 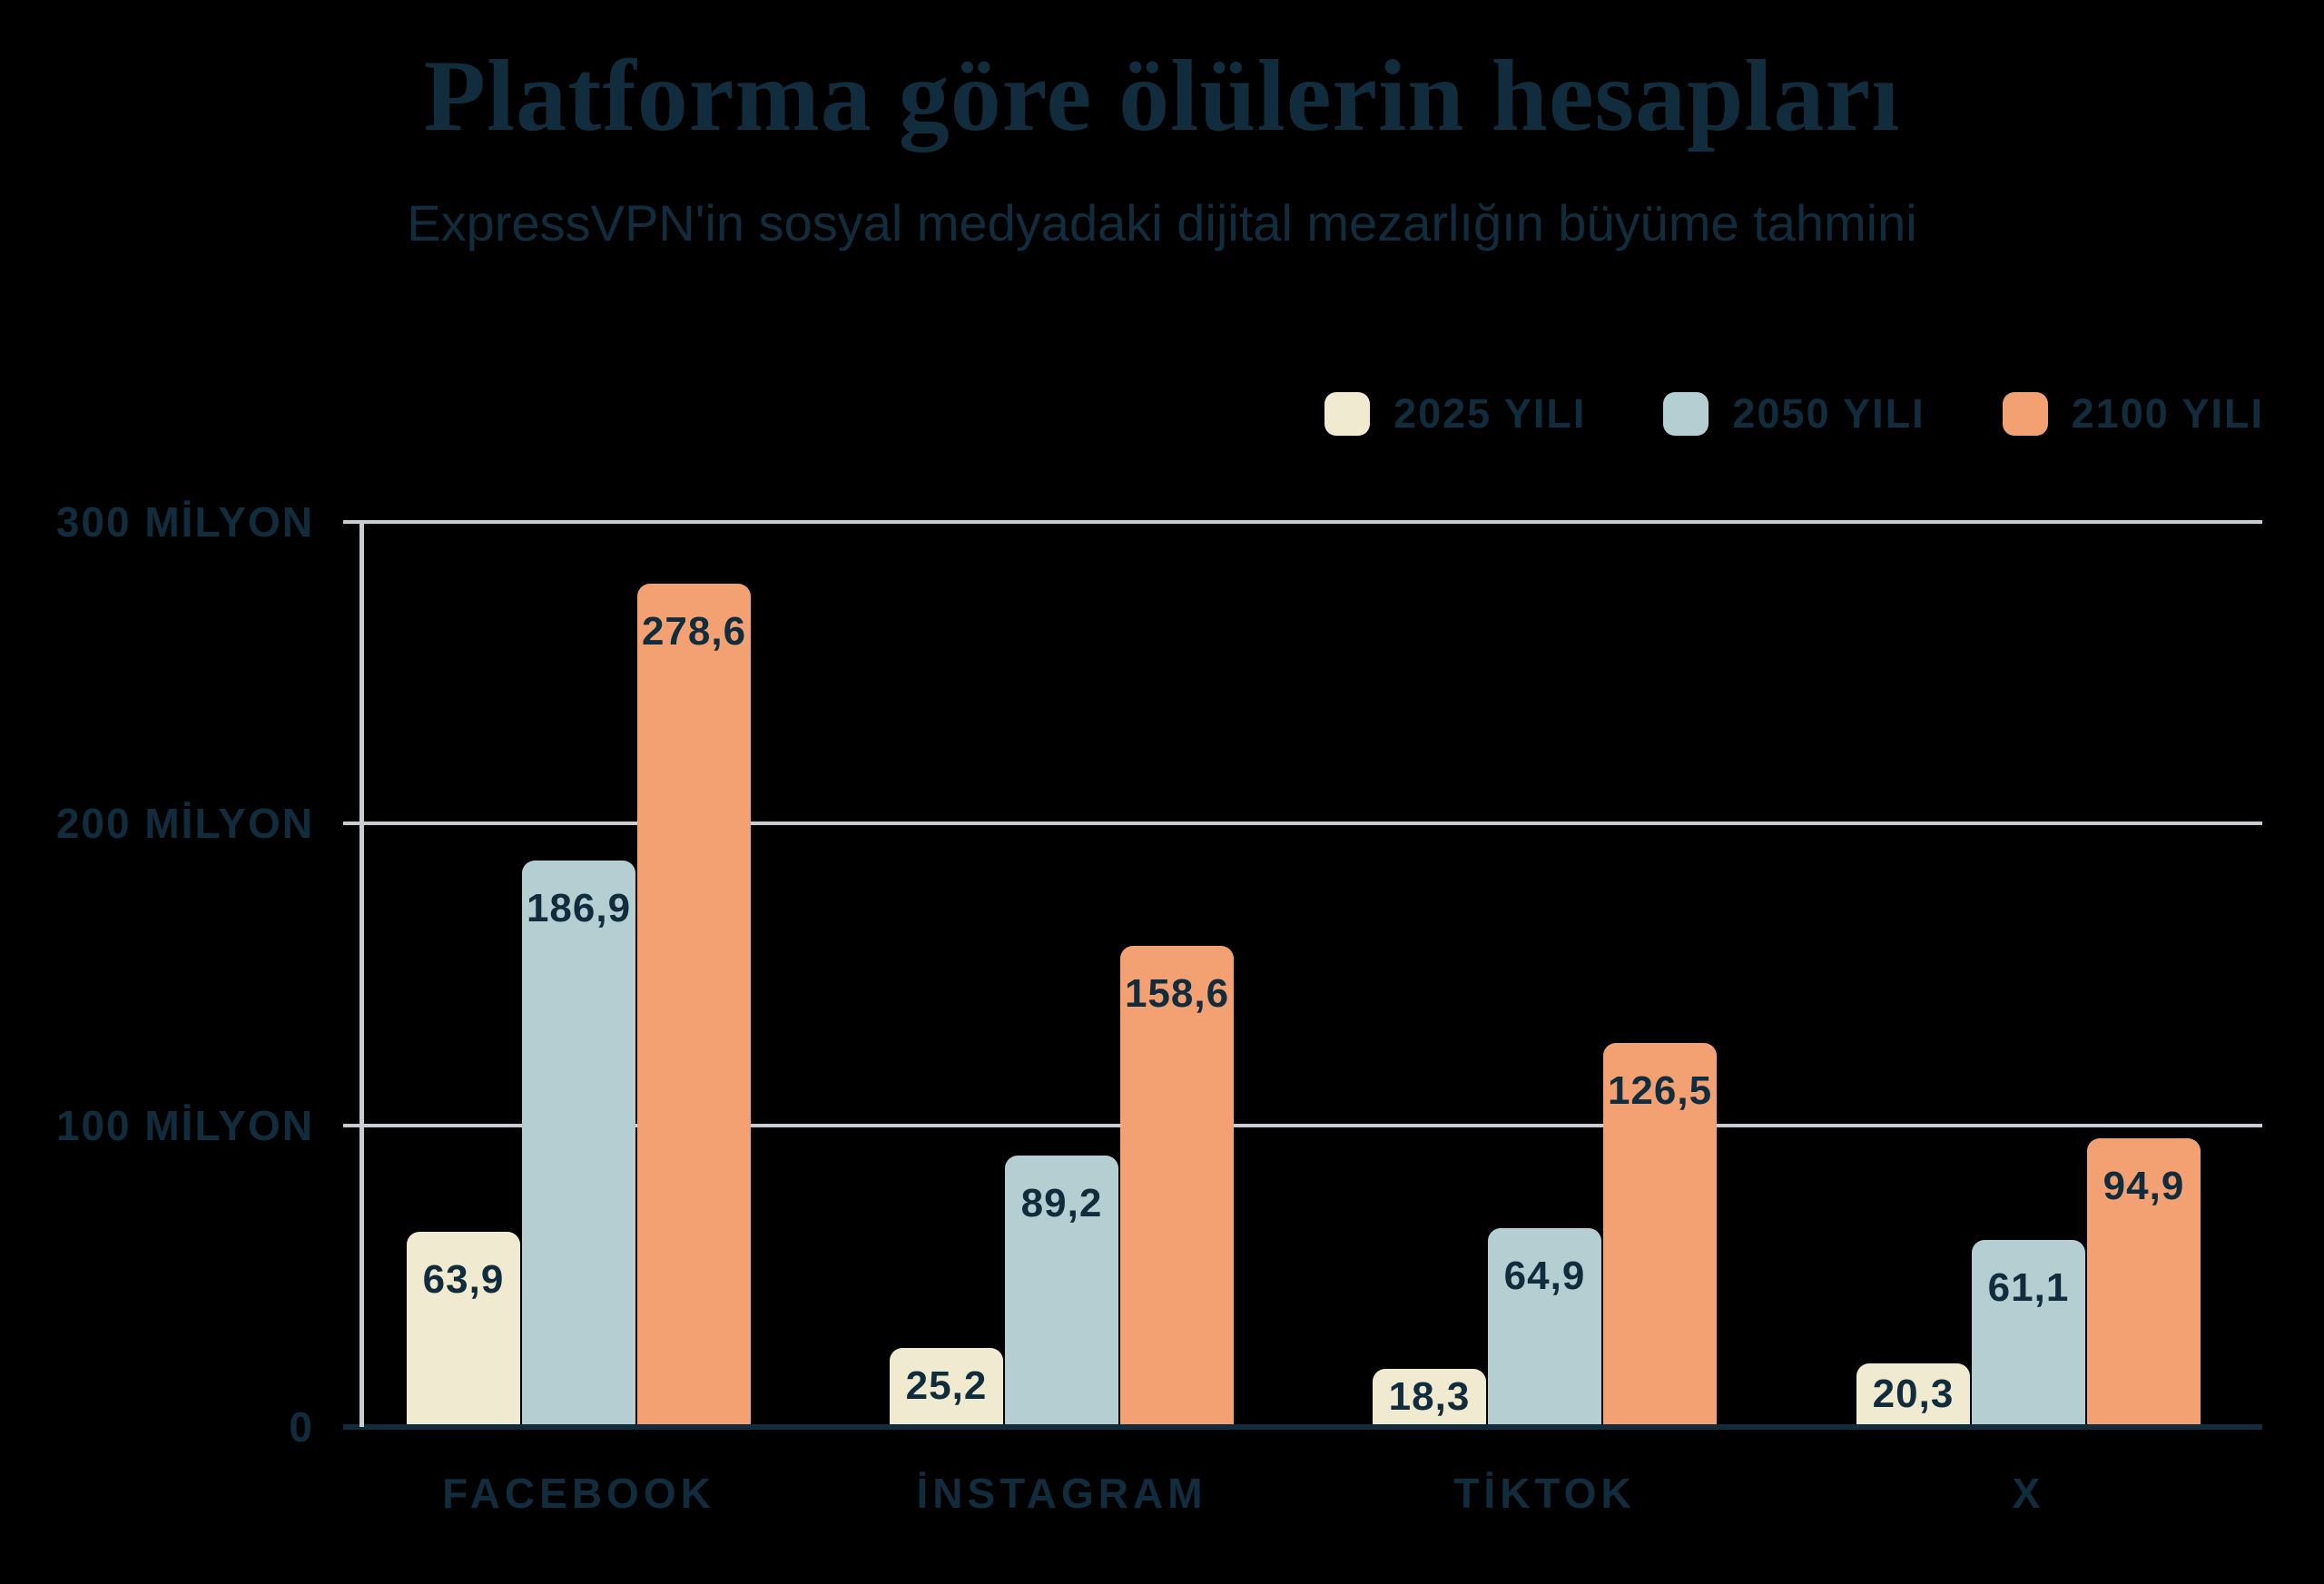 I want to click on y-axis-tick-label: 100 MİLYON, so click(x=184, y=1125).